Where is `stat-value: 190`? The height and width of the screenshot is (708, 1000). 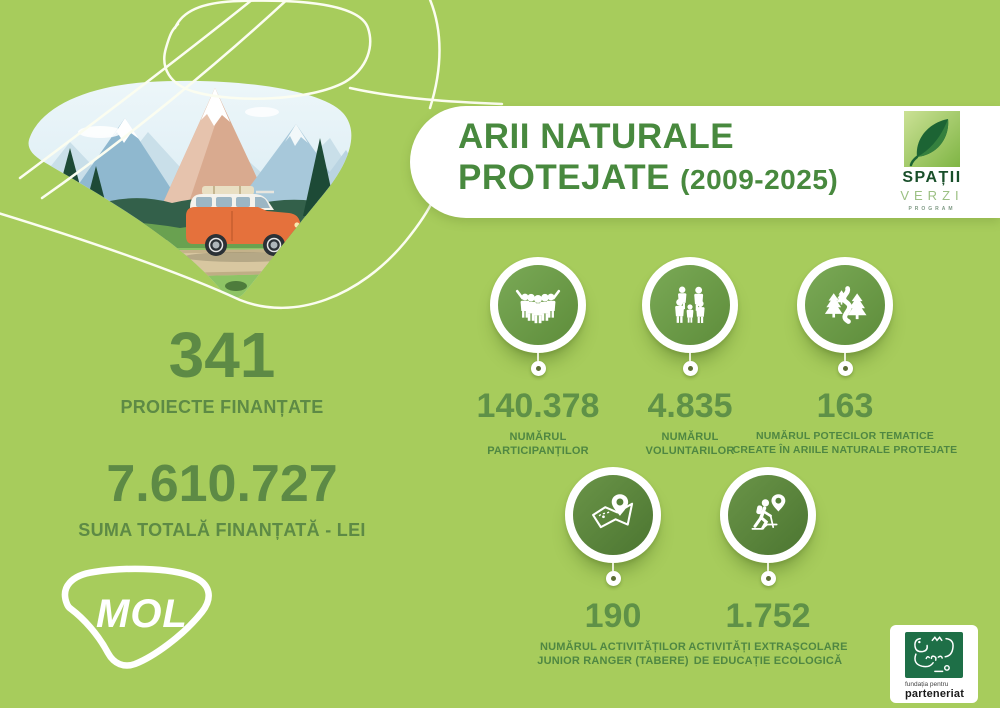 stat-value: 190 is located at coordinates (613, 616).